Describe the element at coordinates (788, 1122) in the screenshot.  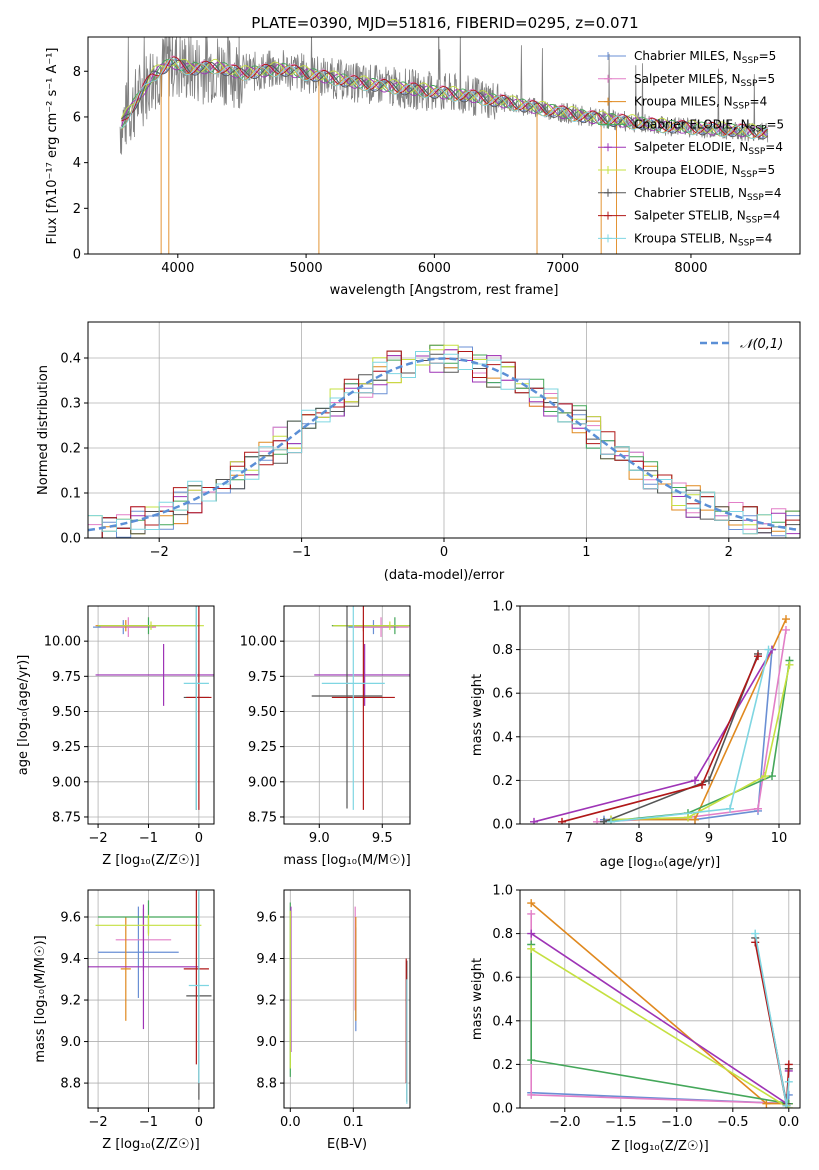
I see `x-tick-label: 0.0` at that location.